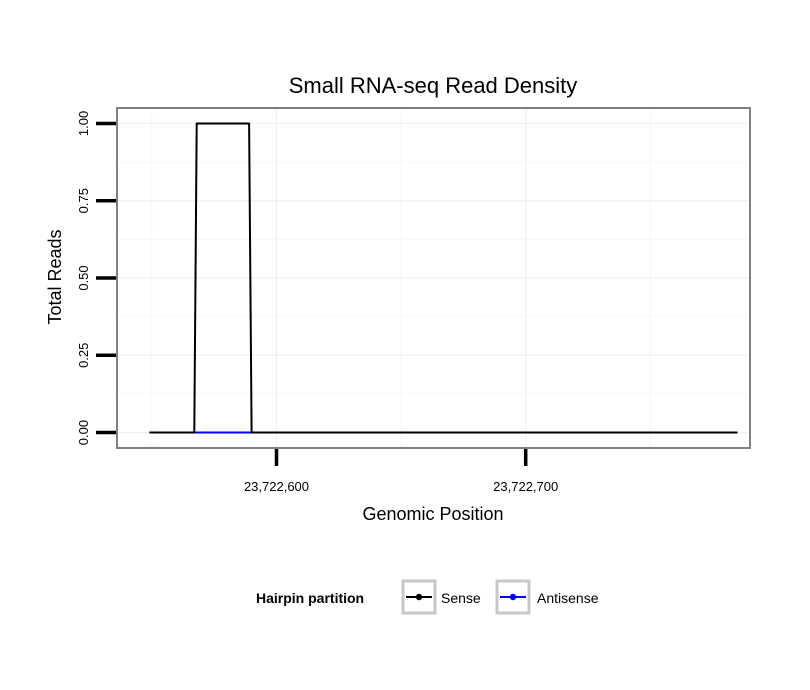 The width and height of the screenshot is (810, 690). I want to click on x-tick-label: 23,722,600, so click(276, 486).